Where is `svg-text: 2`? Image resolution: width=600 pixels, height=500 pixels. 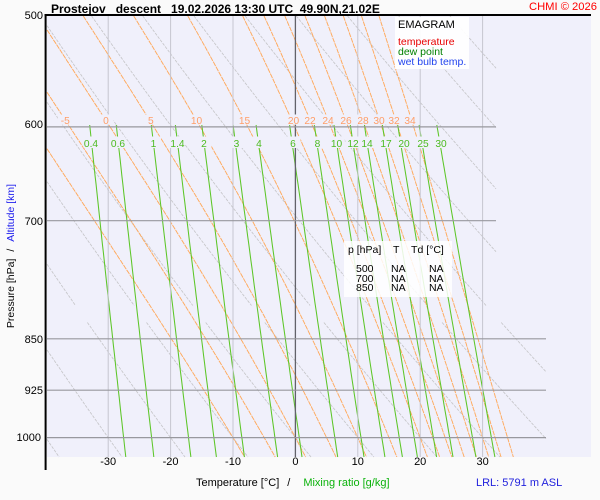
svg-text: 2 is located at coordinates (204, 144).